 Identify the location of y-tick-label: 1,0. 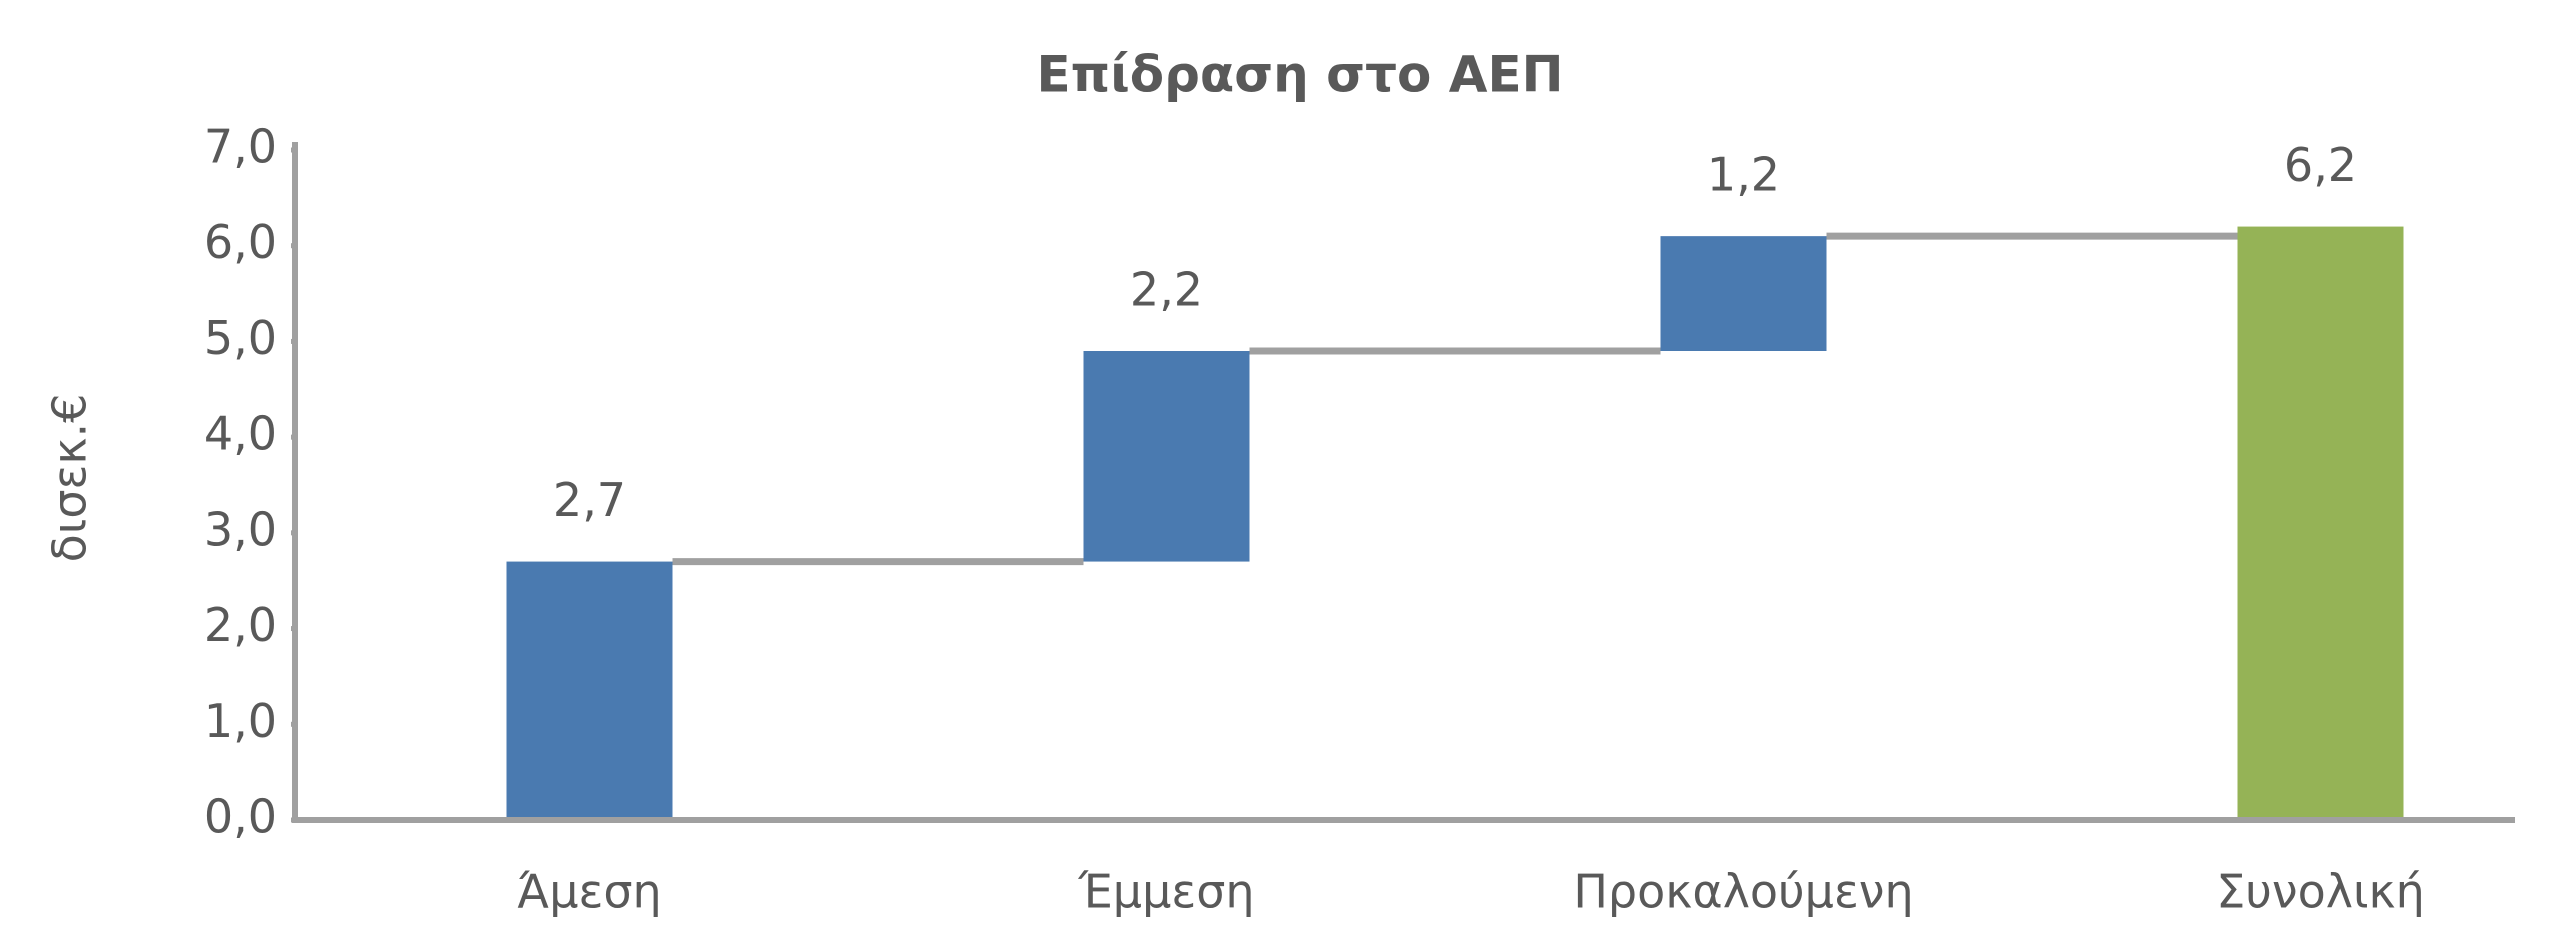
(240, 721).